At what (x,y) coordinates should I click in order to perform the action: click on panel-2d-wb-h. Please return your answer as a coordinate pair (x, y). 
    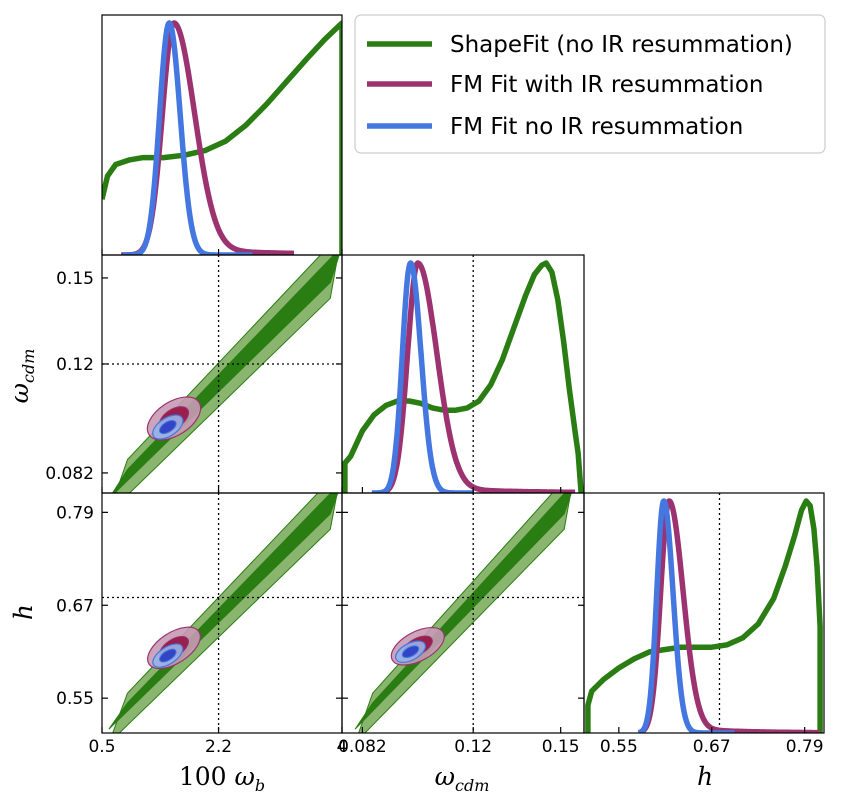
    Looking at the image, I should click on (222, 613).